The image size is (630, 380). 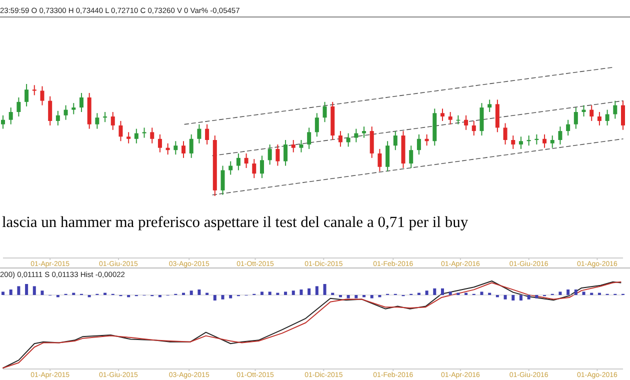 What do you see at coordinates (235, 222) in the screenshot?
I see `text: lascia un hammer ma preferisco aspettare il test del canale a 0,71 per il buy` at bounding box center [235, 222].